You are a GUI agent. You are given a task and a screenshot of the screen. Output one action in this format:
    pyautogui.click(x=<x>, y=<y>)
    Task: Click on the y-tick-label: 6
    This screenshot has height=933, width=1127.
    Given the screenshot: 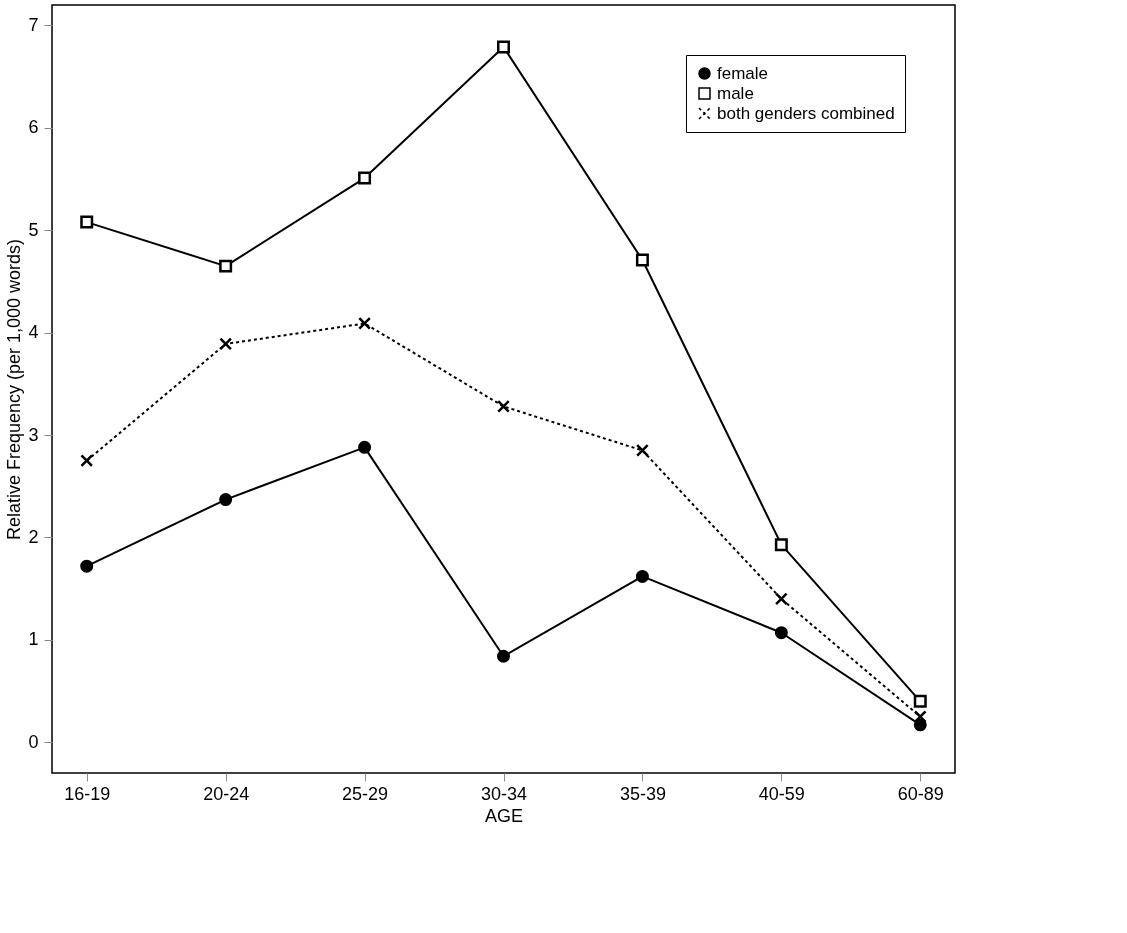 What is the action you would take?
    pyautogui.click(x=33, y=127)
    